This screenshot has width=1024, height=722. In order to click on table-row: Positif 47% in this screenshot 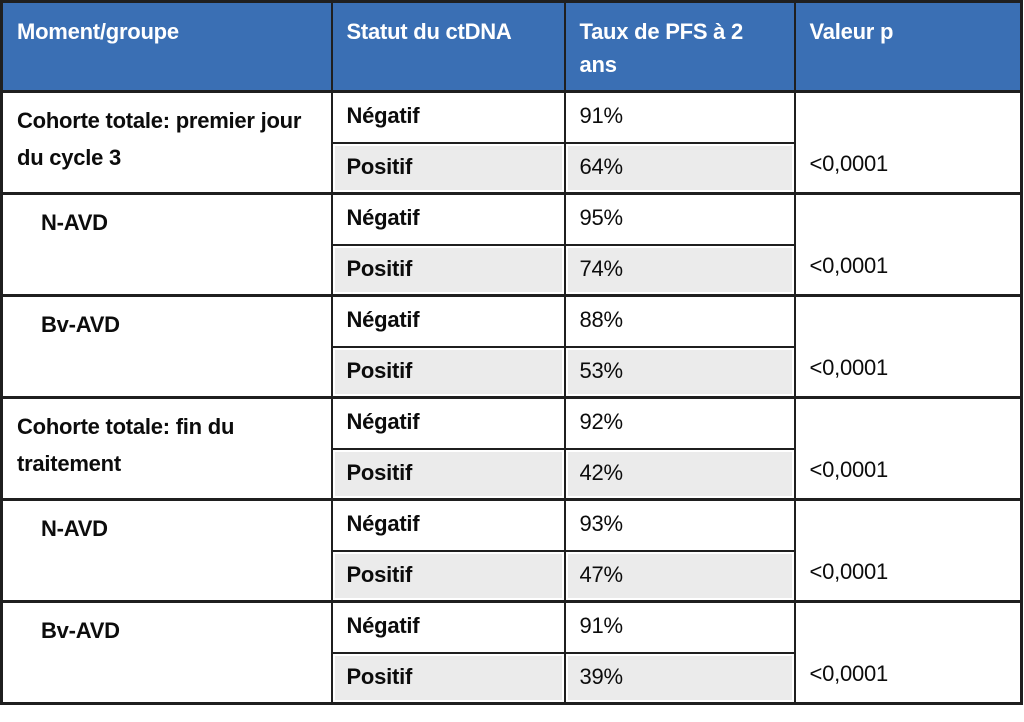, I will do `click(512, 576)`.